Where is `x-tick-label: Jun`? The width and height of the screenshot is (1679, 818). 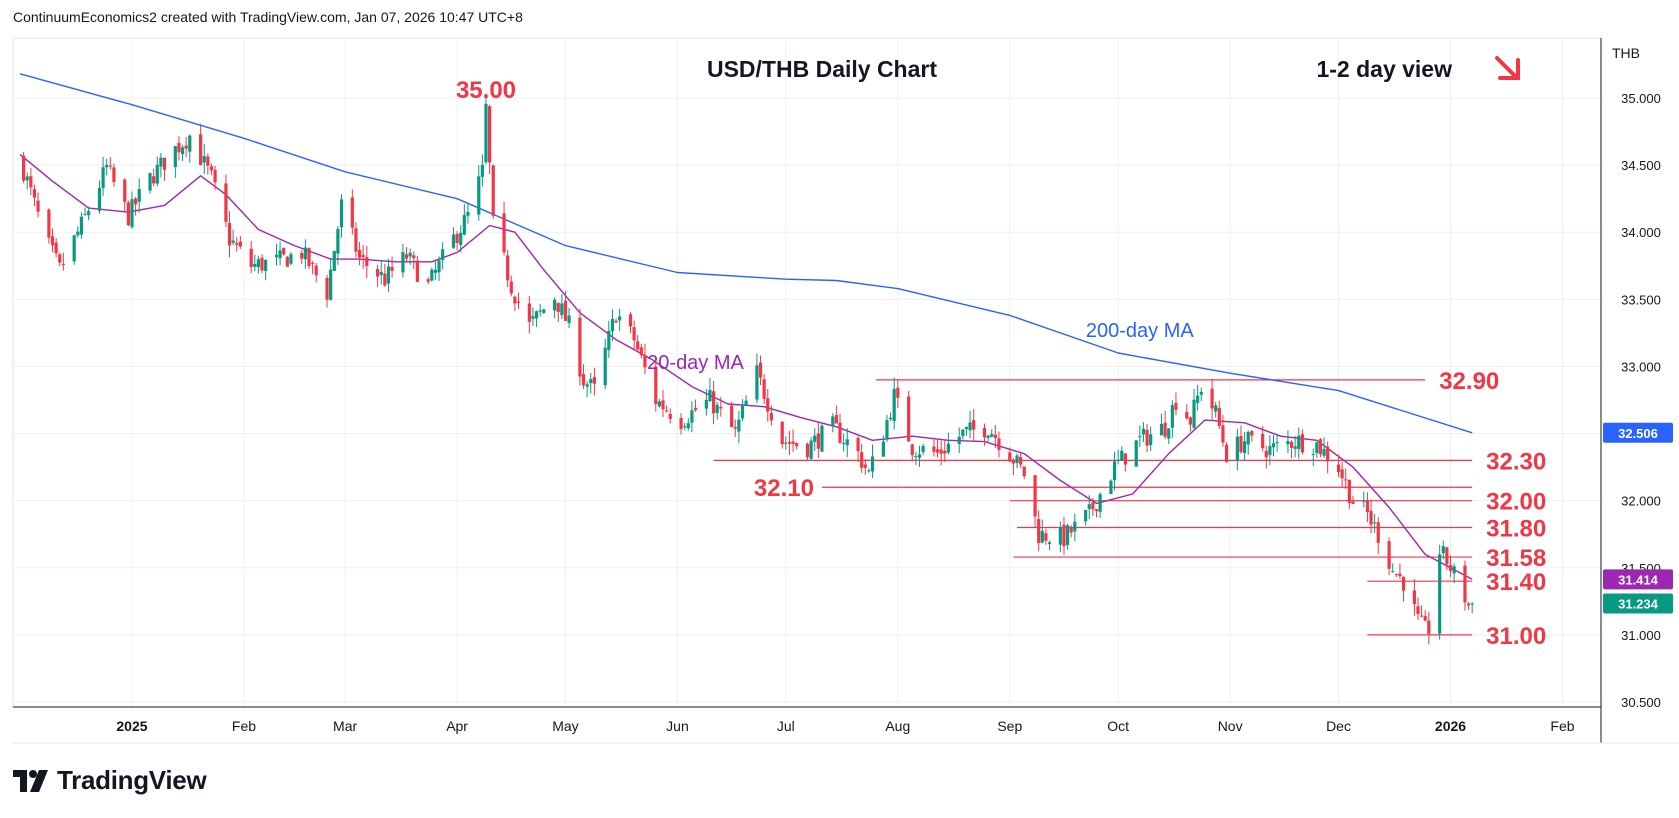
x-tick-label: Jun is located at coordinates (677, 726).